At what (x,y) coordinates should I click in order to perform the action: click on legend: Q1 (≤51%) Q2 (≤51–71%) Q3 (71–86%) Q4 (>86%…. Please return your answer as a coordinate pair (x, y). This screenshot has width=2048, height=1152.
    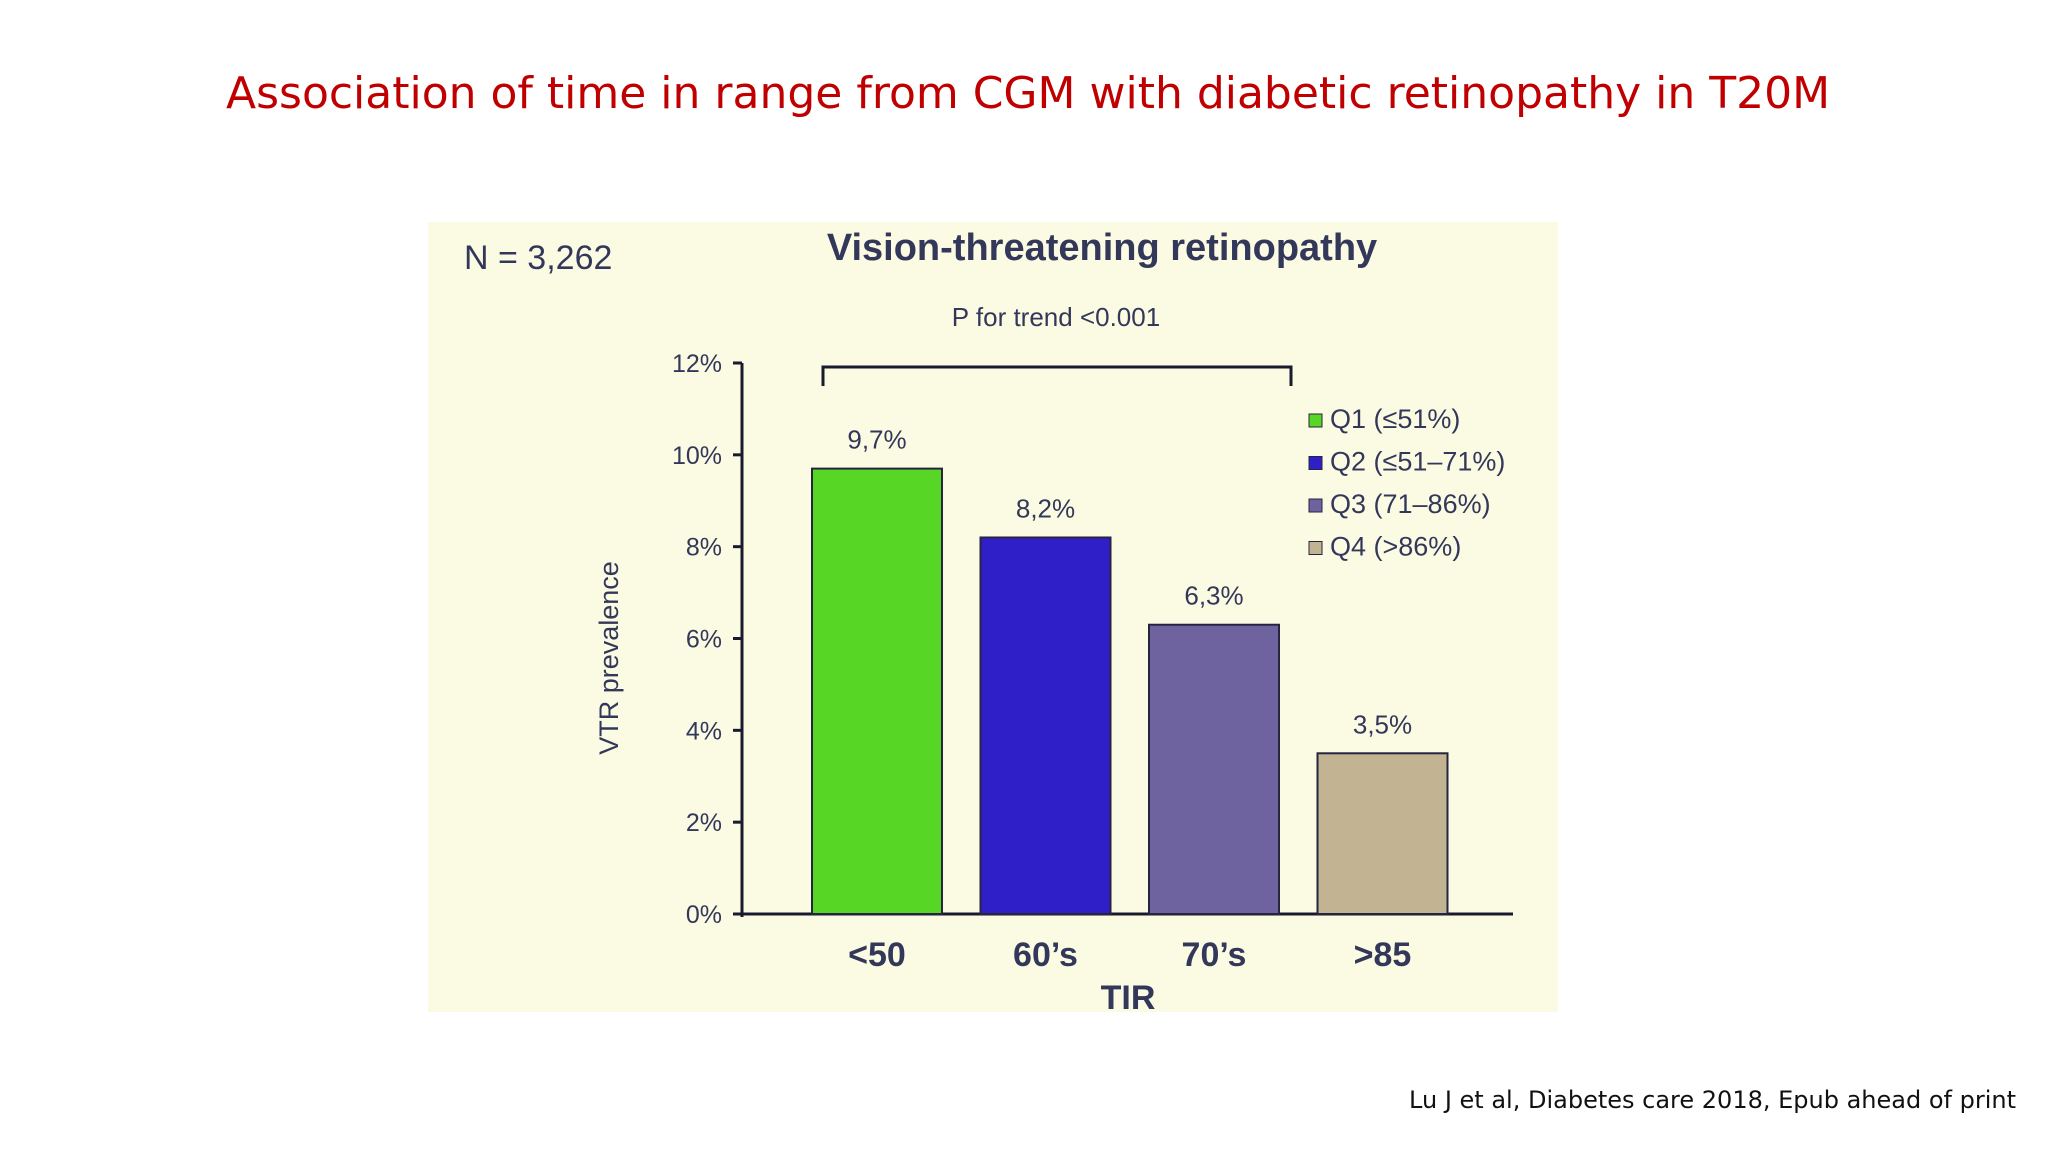
    Looking at the image, I should click on (1406, 483).